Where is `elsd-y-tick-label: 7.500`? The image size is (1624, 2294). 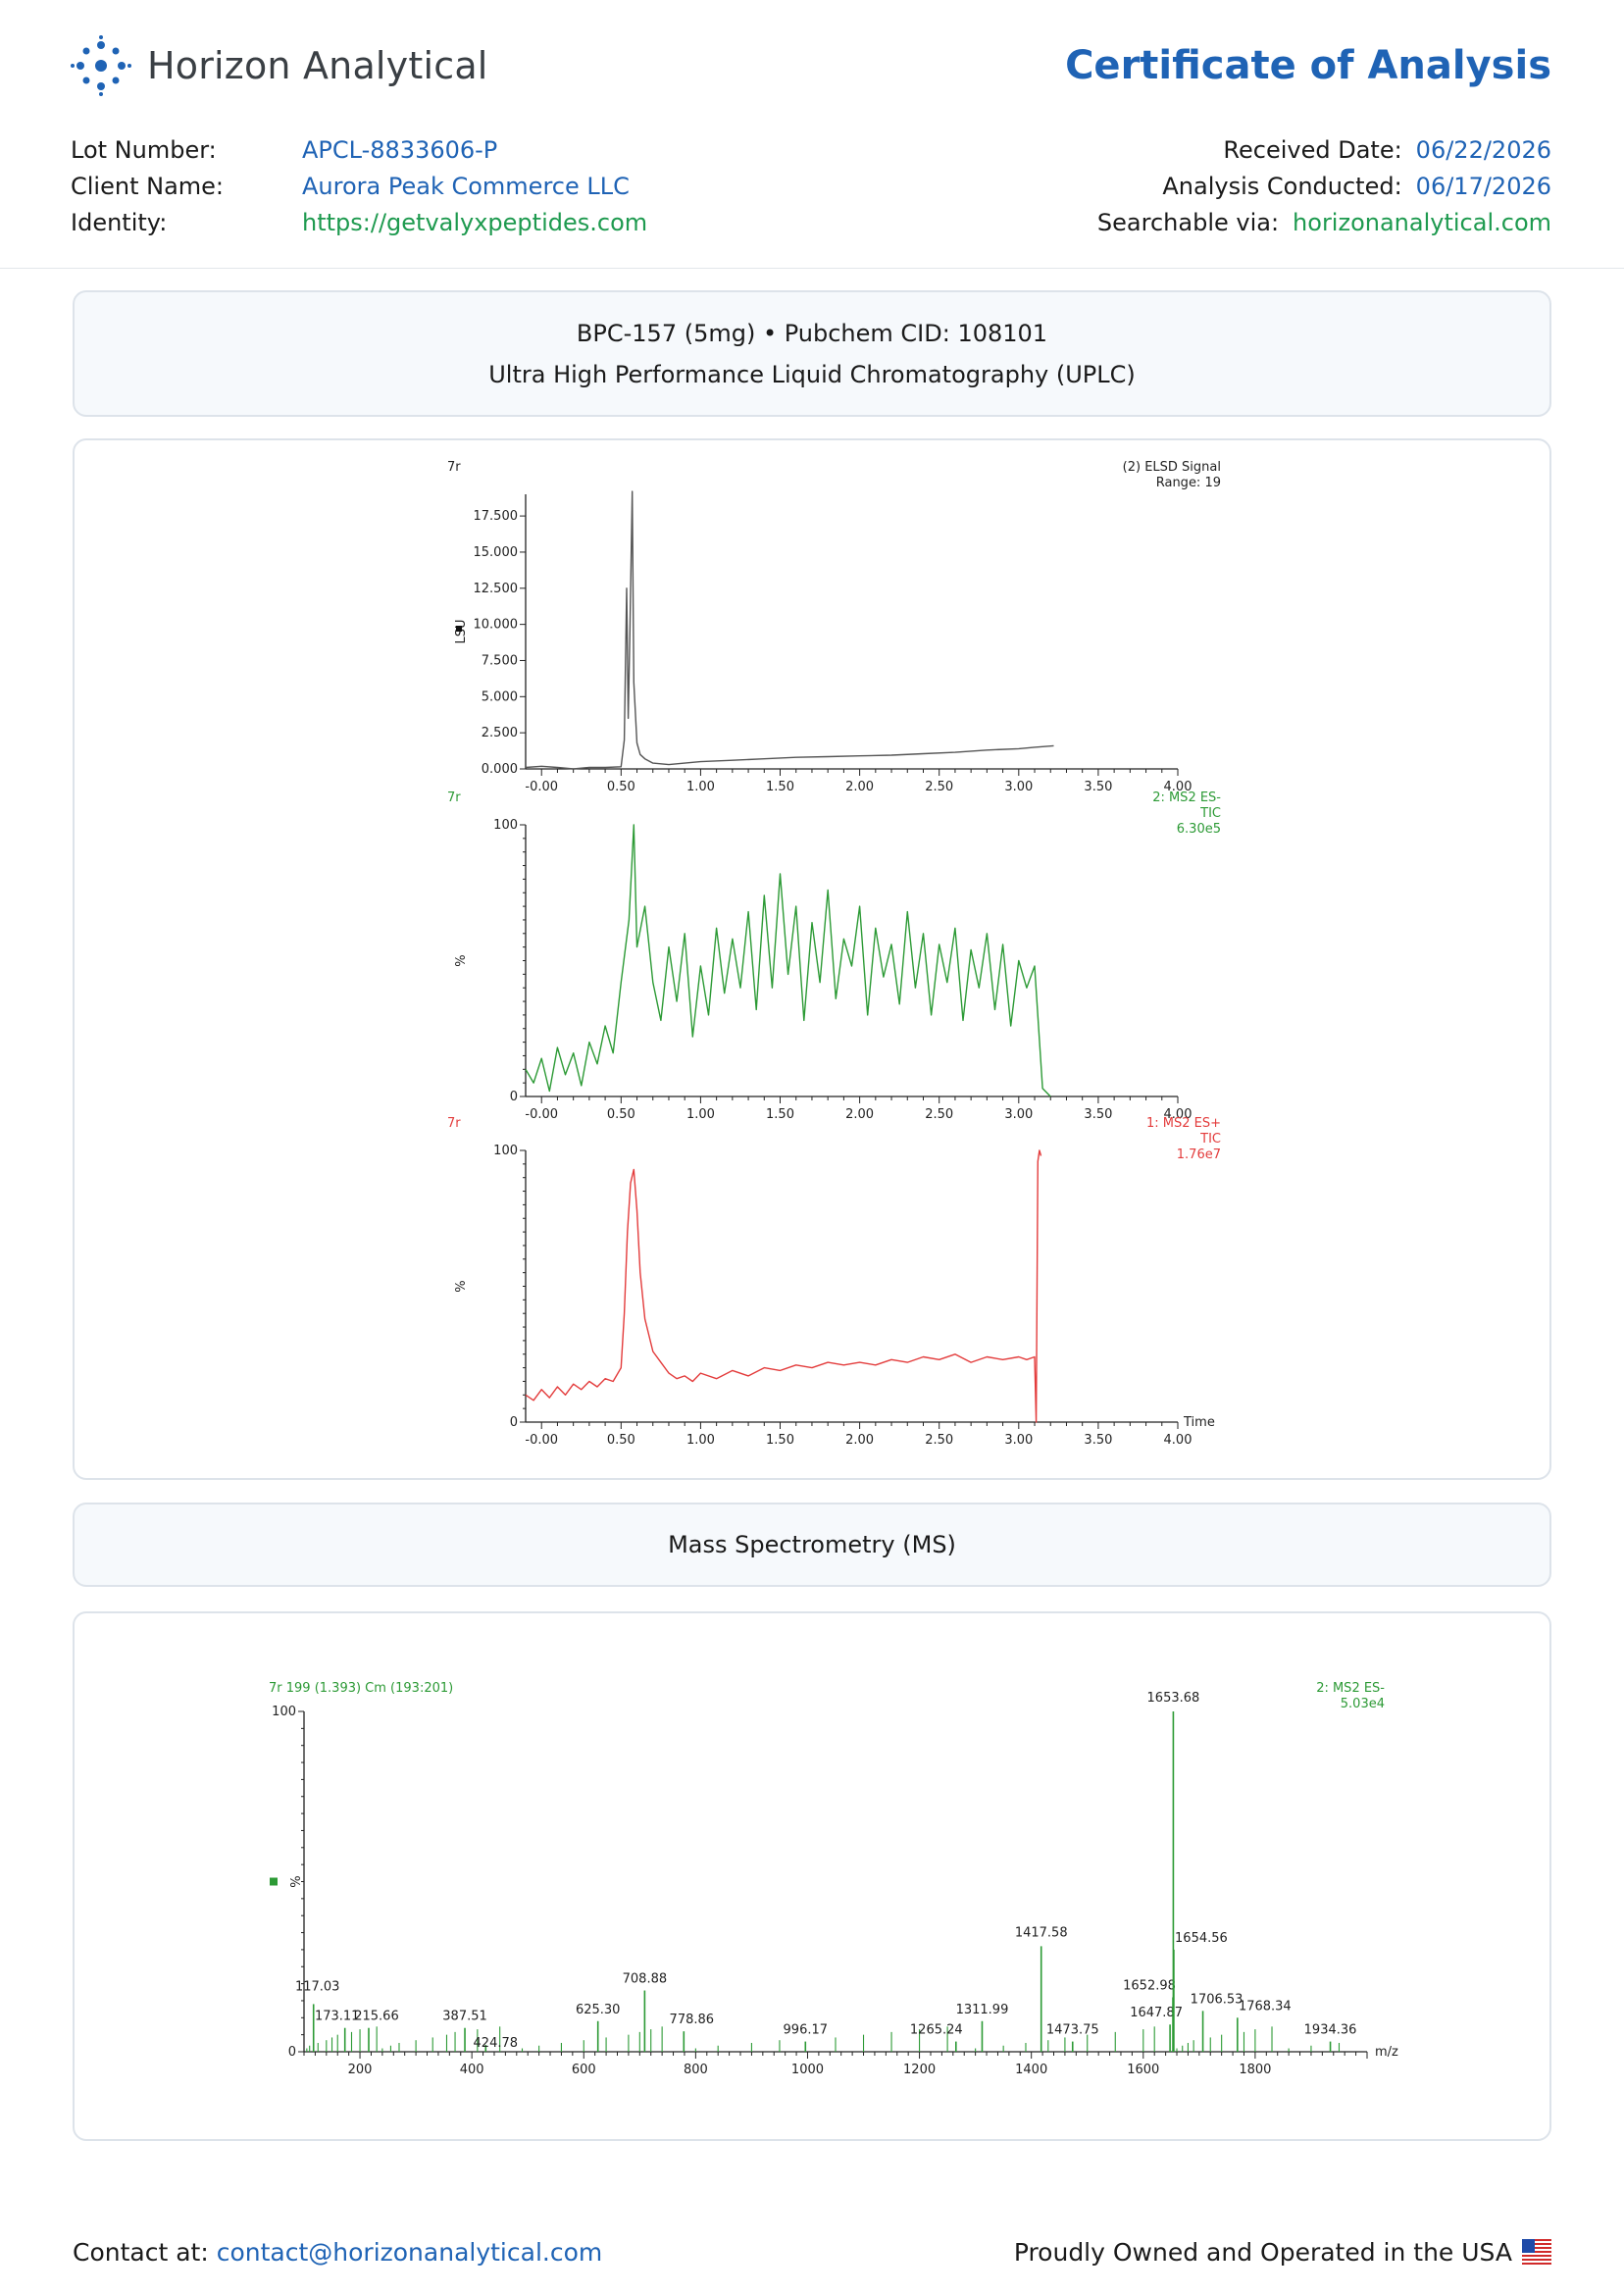 elsd-y-tick-label: 7.500 is located at coordinates (500, 660).